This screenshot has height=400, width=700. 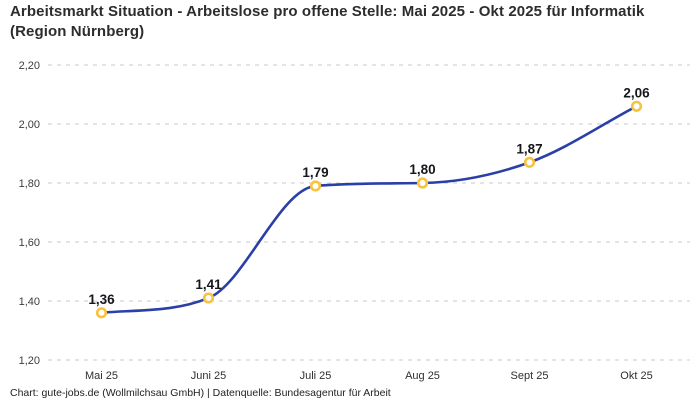 What do you see at coordinates (316, 376) in the screenshot?
I see `x-axis-category-label: Juli 25` at bounding box center [316, 376].